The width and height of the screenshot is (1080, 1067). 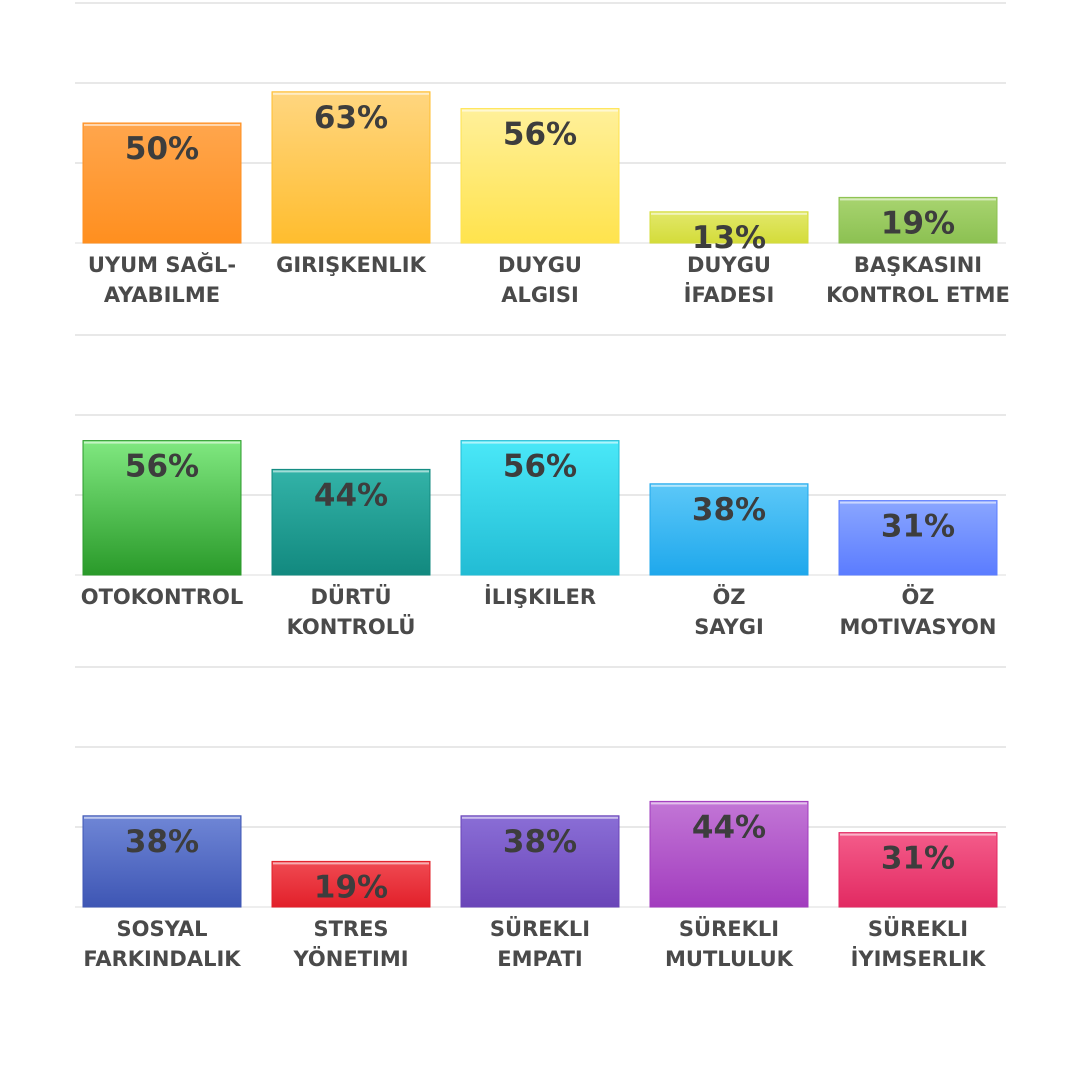 I want to click on category-label: YÖNETIMI, so click(x=350, y=958).